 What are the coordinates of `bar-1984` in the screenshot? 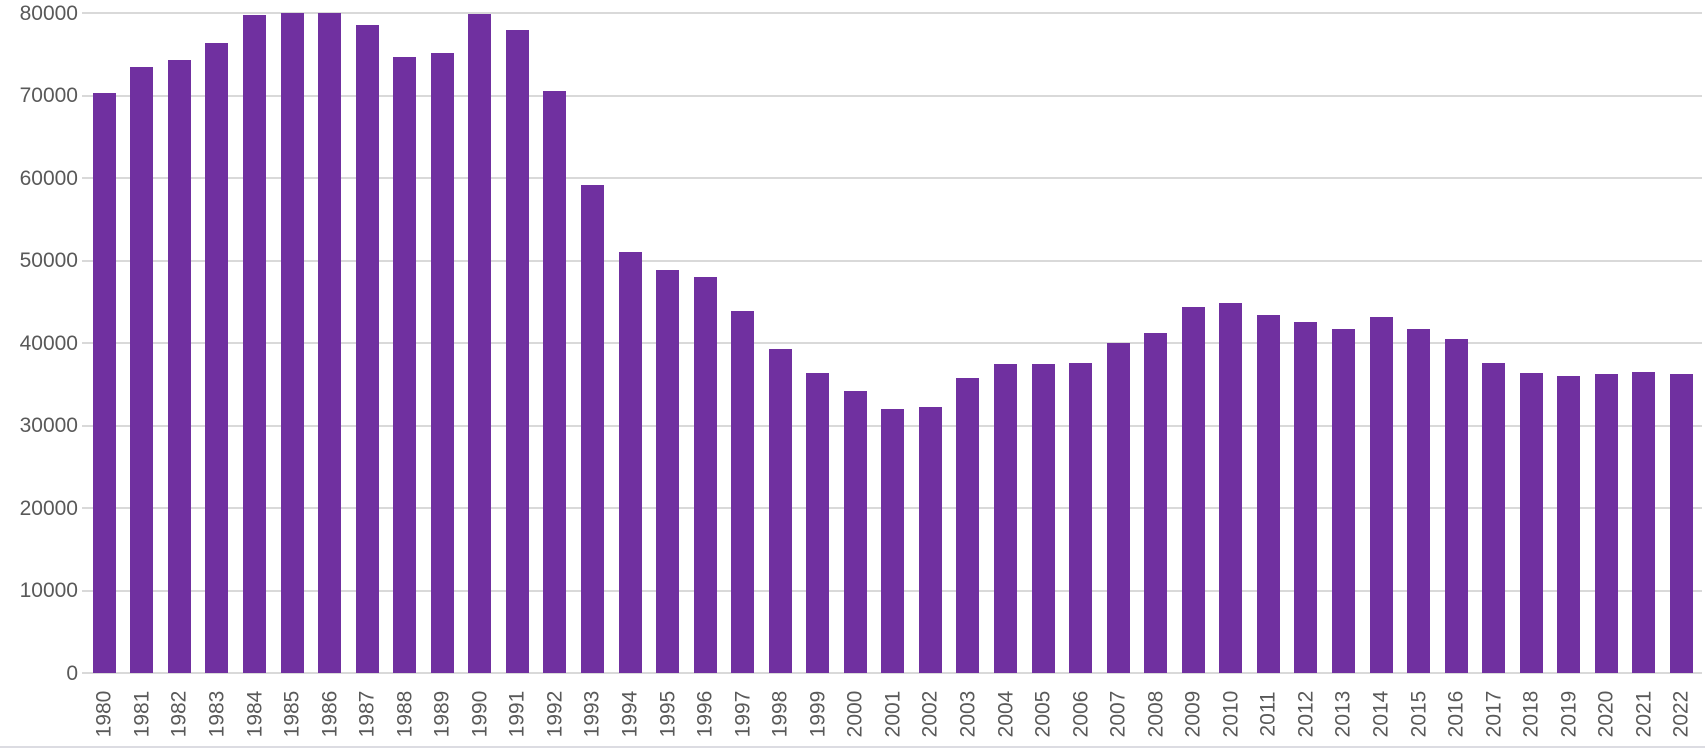 It's located at (254, 343).